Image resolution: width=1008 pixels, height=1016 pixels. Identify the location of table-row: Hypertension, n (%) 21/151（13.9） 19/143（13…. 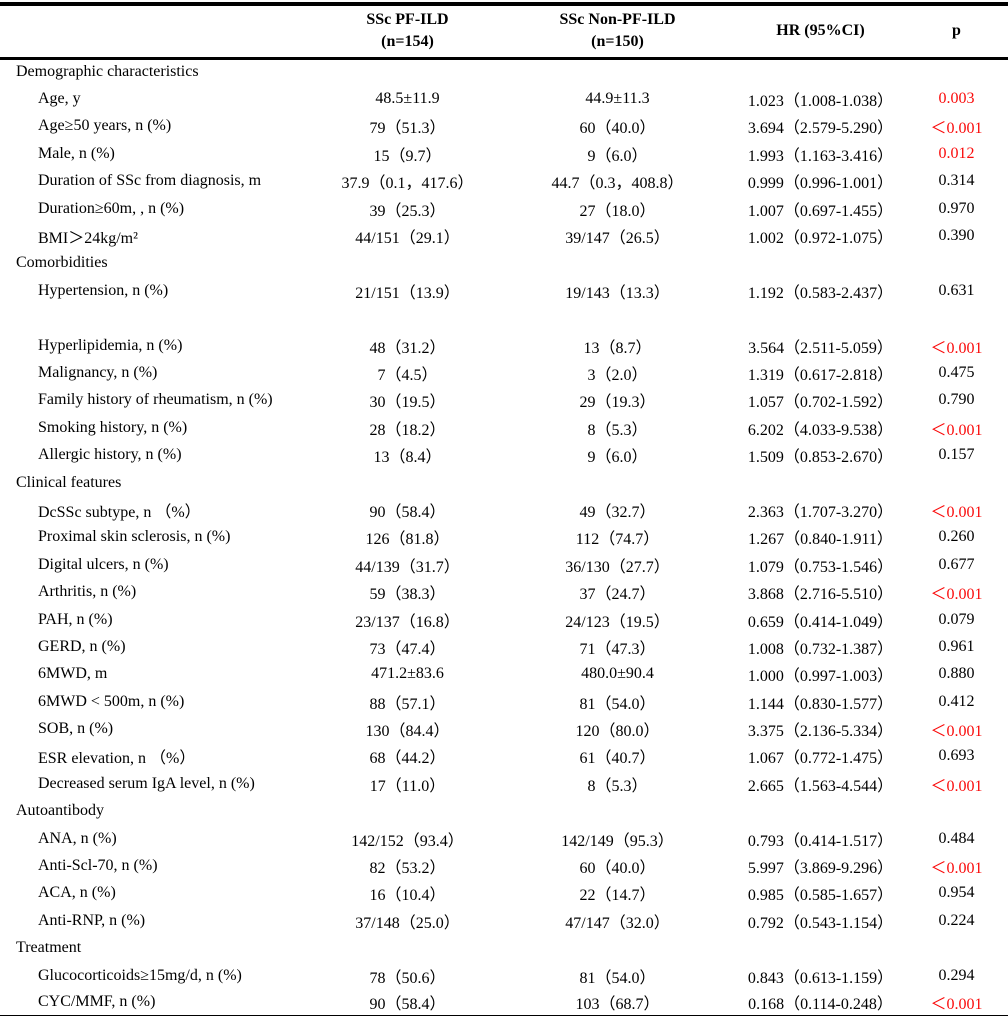
(504, 290).